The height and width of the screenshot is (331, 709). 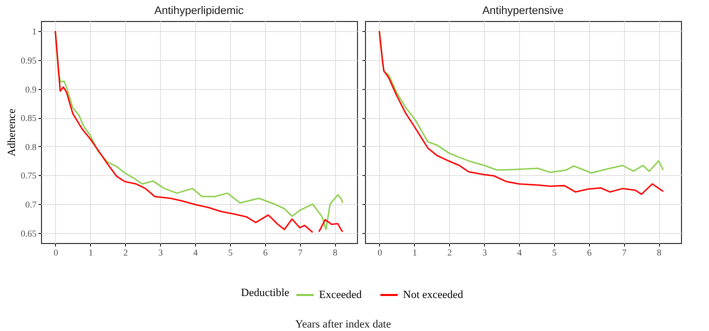 I want to click on y-tick-label: 0.7, so click(x=31, y=205).